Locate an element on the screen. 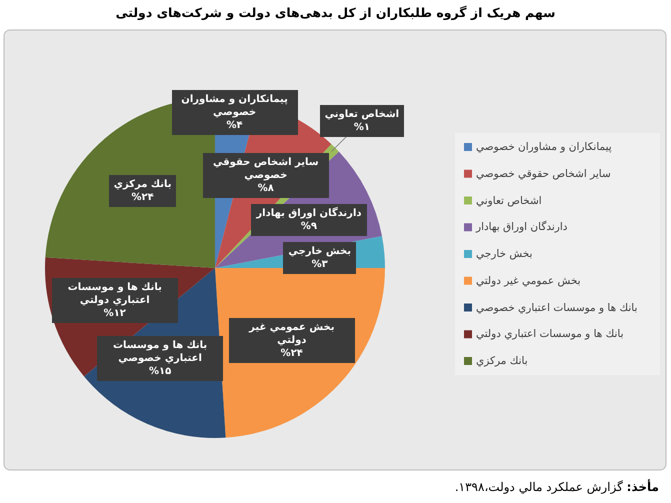  slice-label: ساير اشخاص حقوقي خصوصي is located at coordinates (266, 169).